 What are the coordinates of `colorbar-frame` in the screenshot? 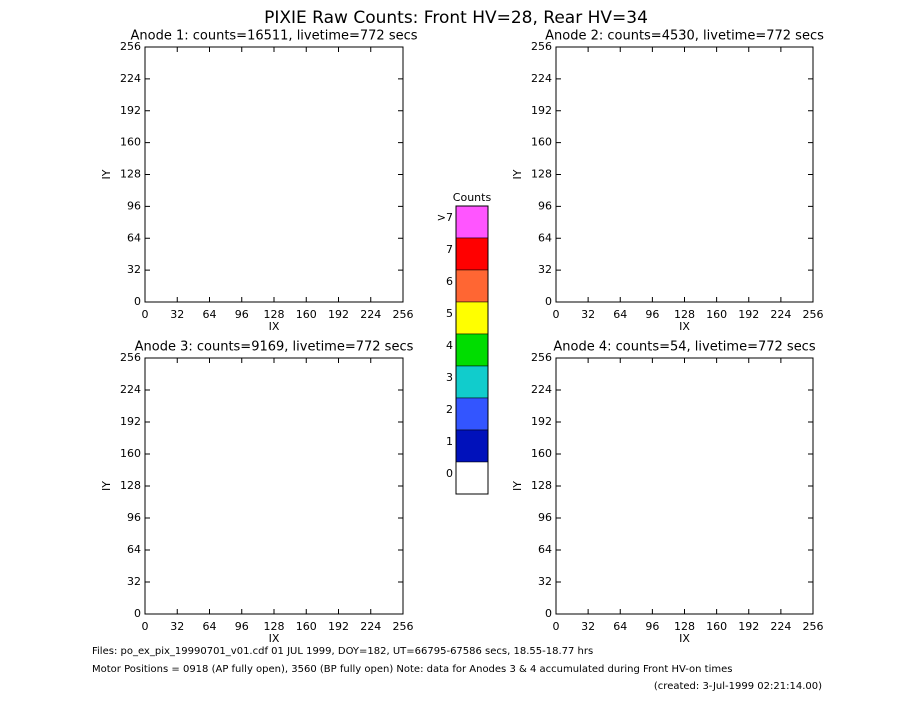 It's located at (472, 350).